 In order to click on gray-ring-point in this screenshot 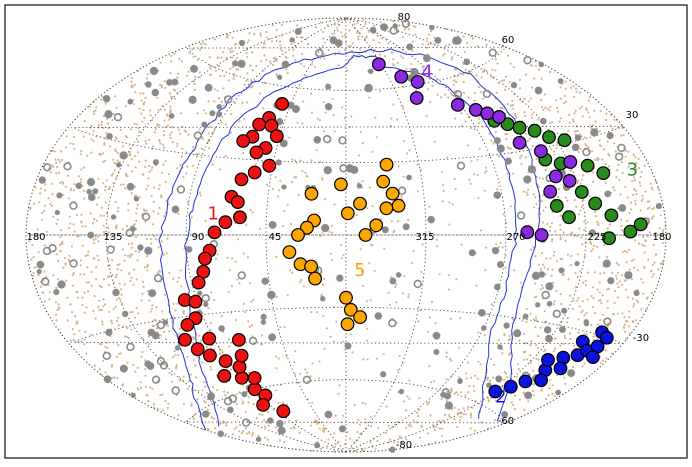, I will do `click(161, 325)`.